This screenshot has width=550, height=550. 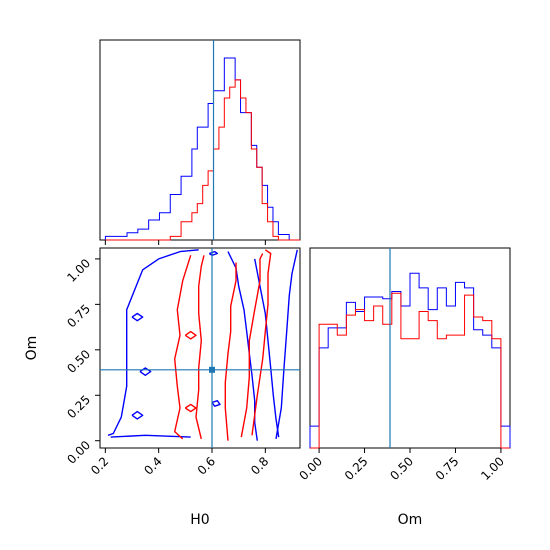 I want to click on om-hist-blue-step, so click(x=410, y=360).